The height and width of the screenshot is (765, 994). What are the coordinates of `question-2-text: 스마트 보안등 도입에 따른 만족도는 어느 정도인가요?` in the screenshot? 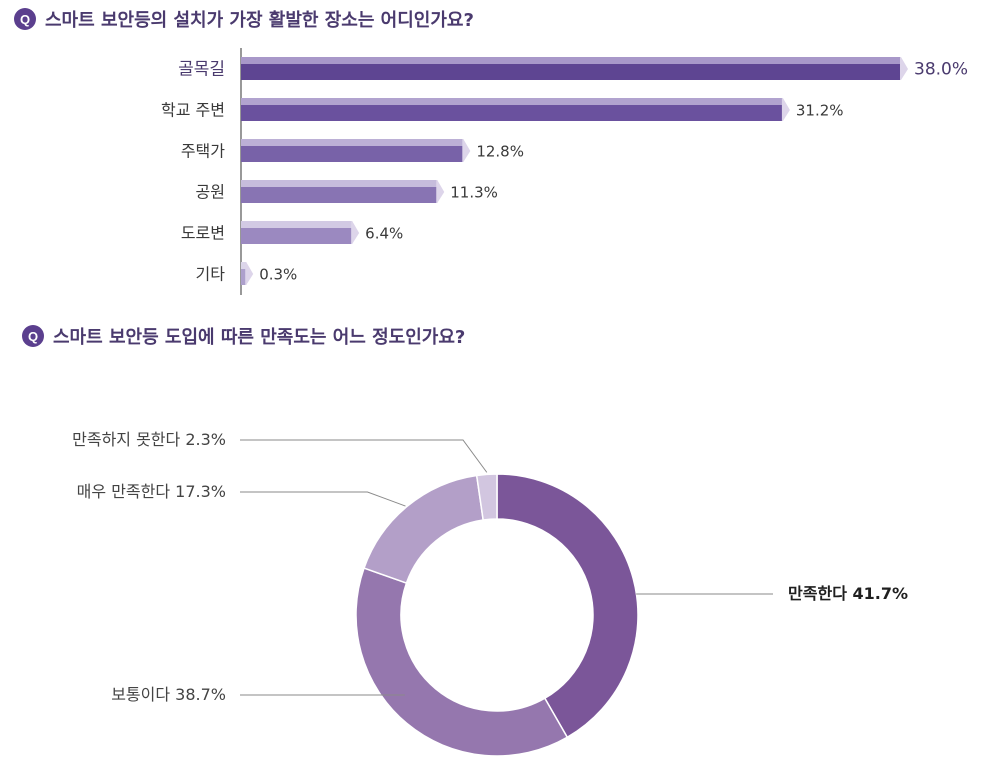 It's located at (259, 337).